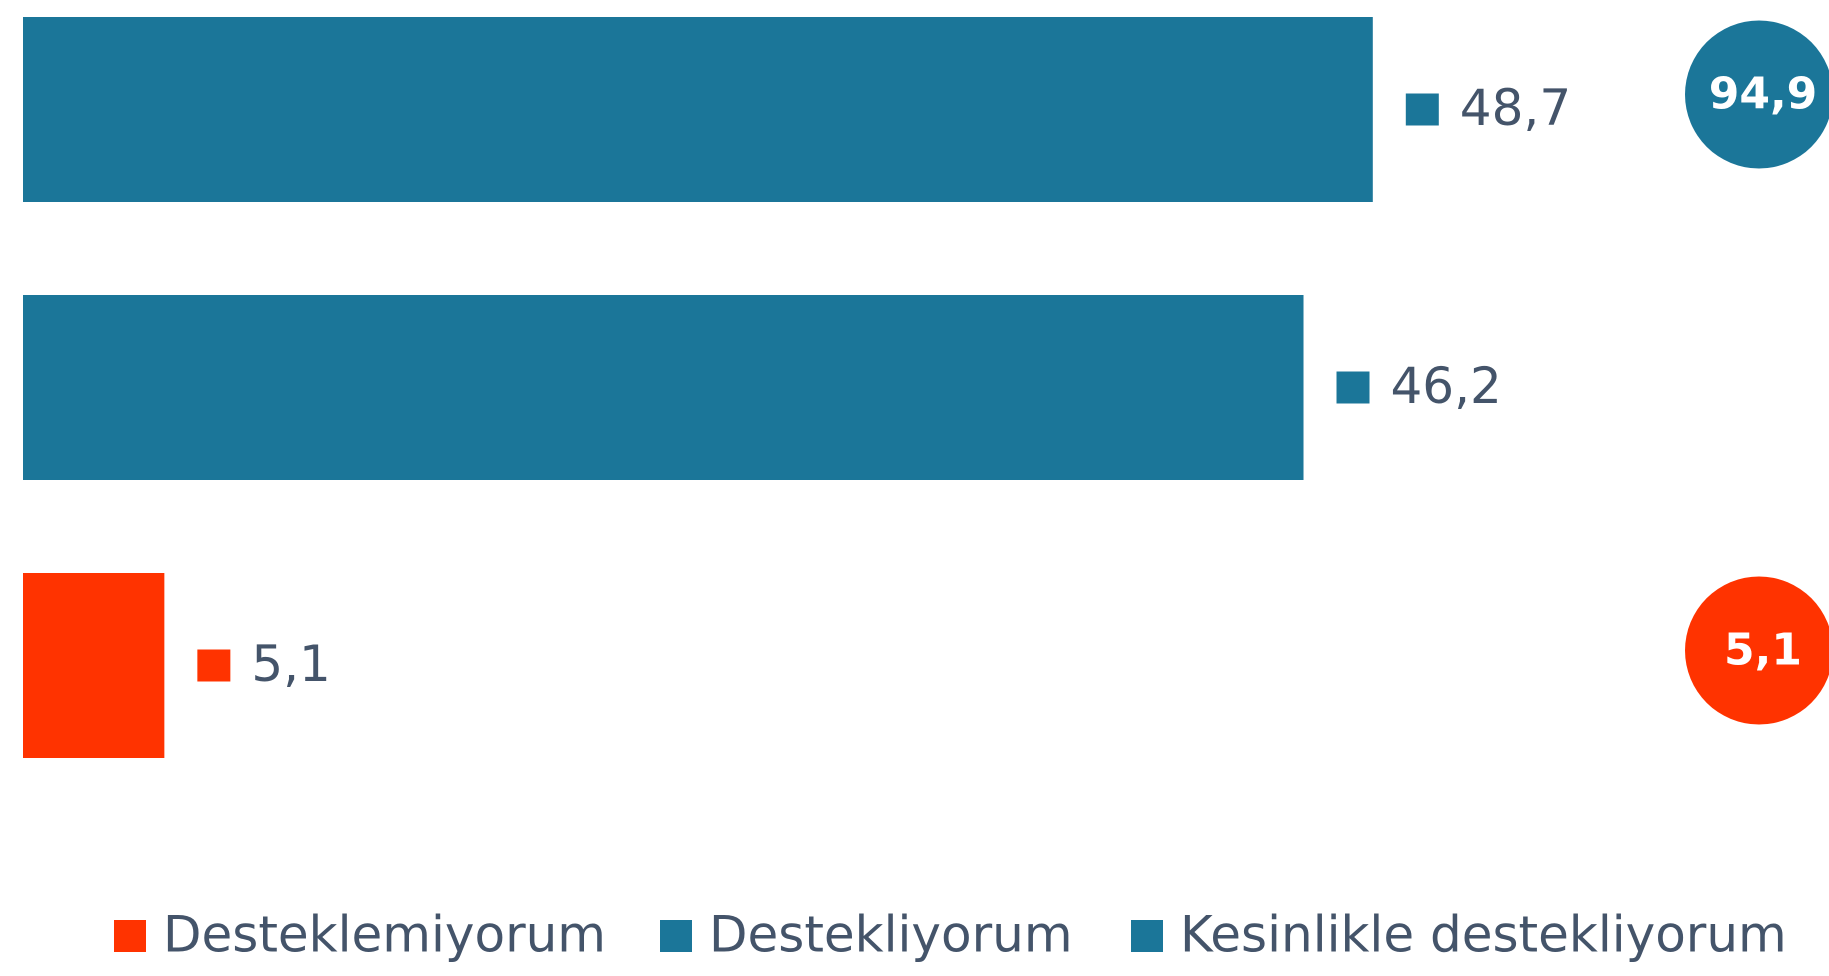  I want to click on total-label: 5,1, so click(1763, 650).